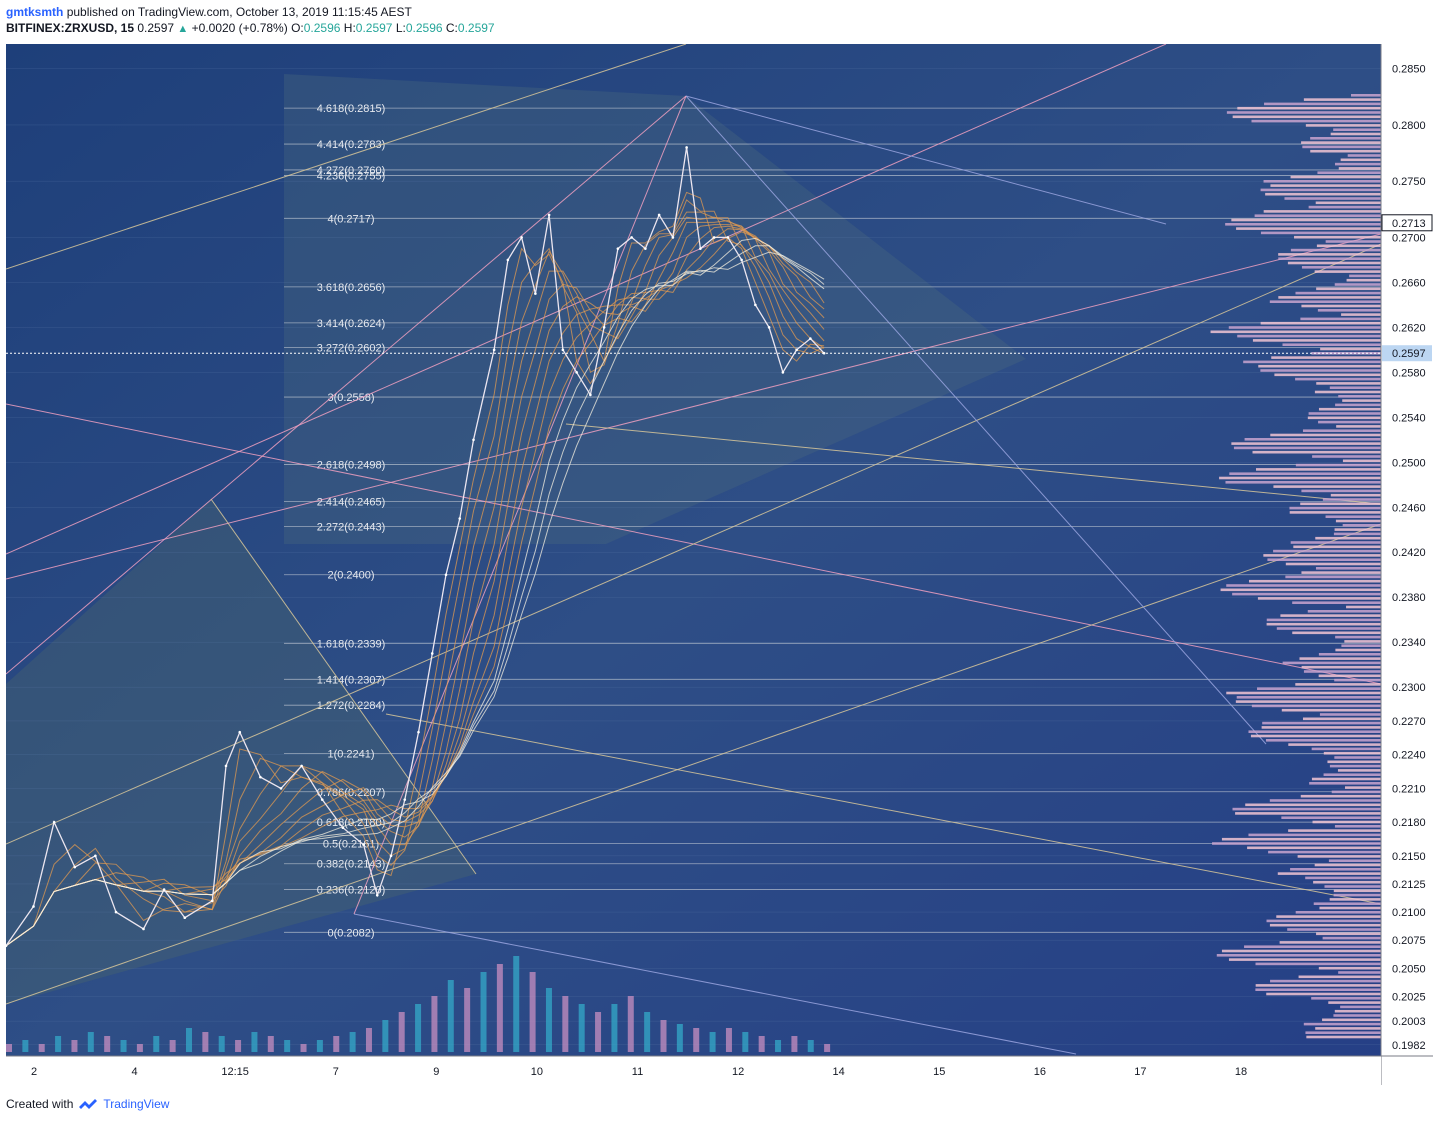 The width and height of the screenshot is (1439, 1122). What do you see at coordinates (1409, 598) in the screenshot?
I see `price-tick-label: 0.2380` at bounding box center [1409, 598].